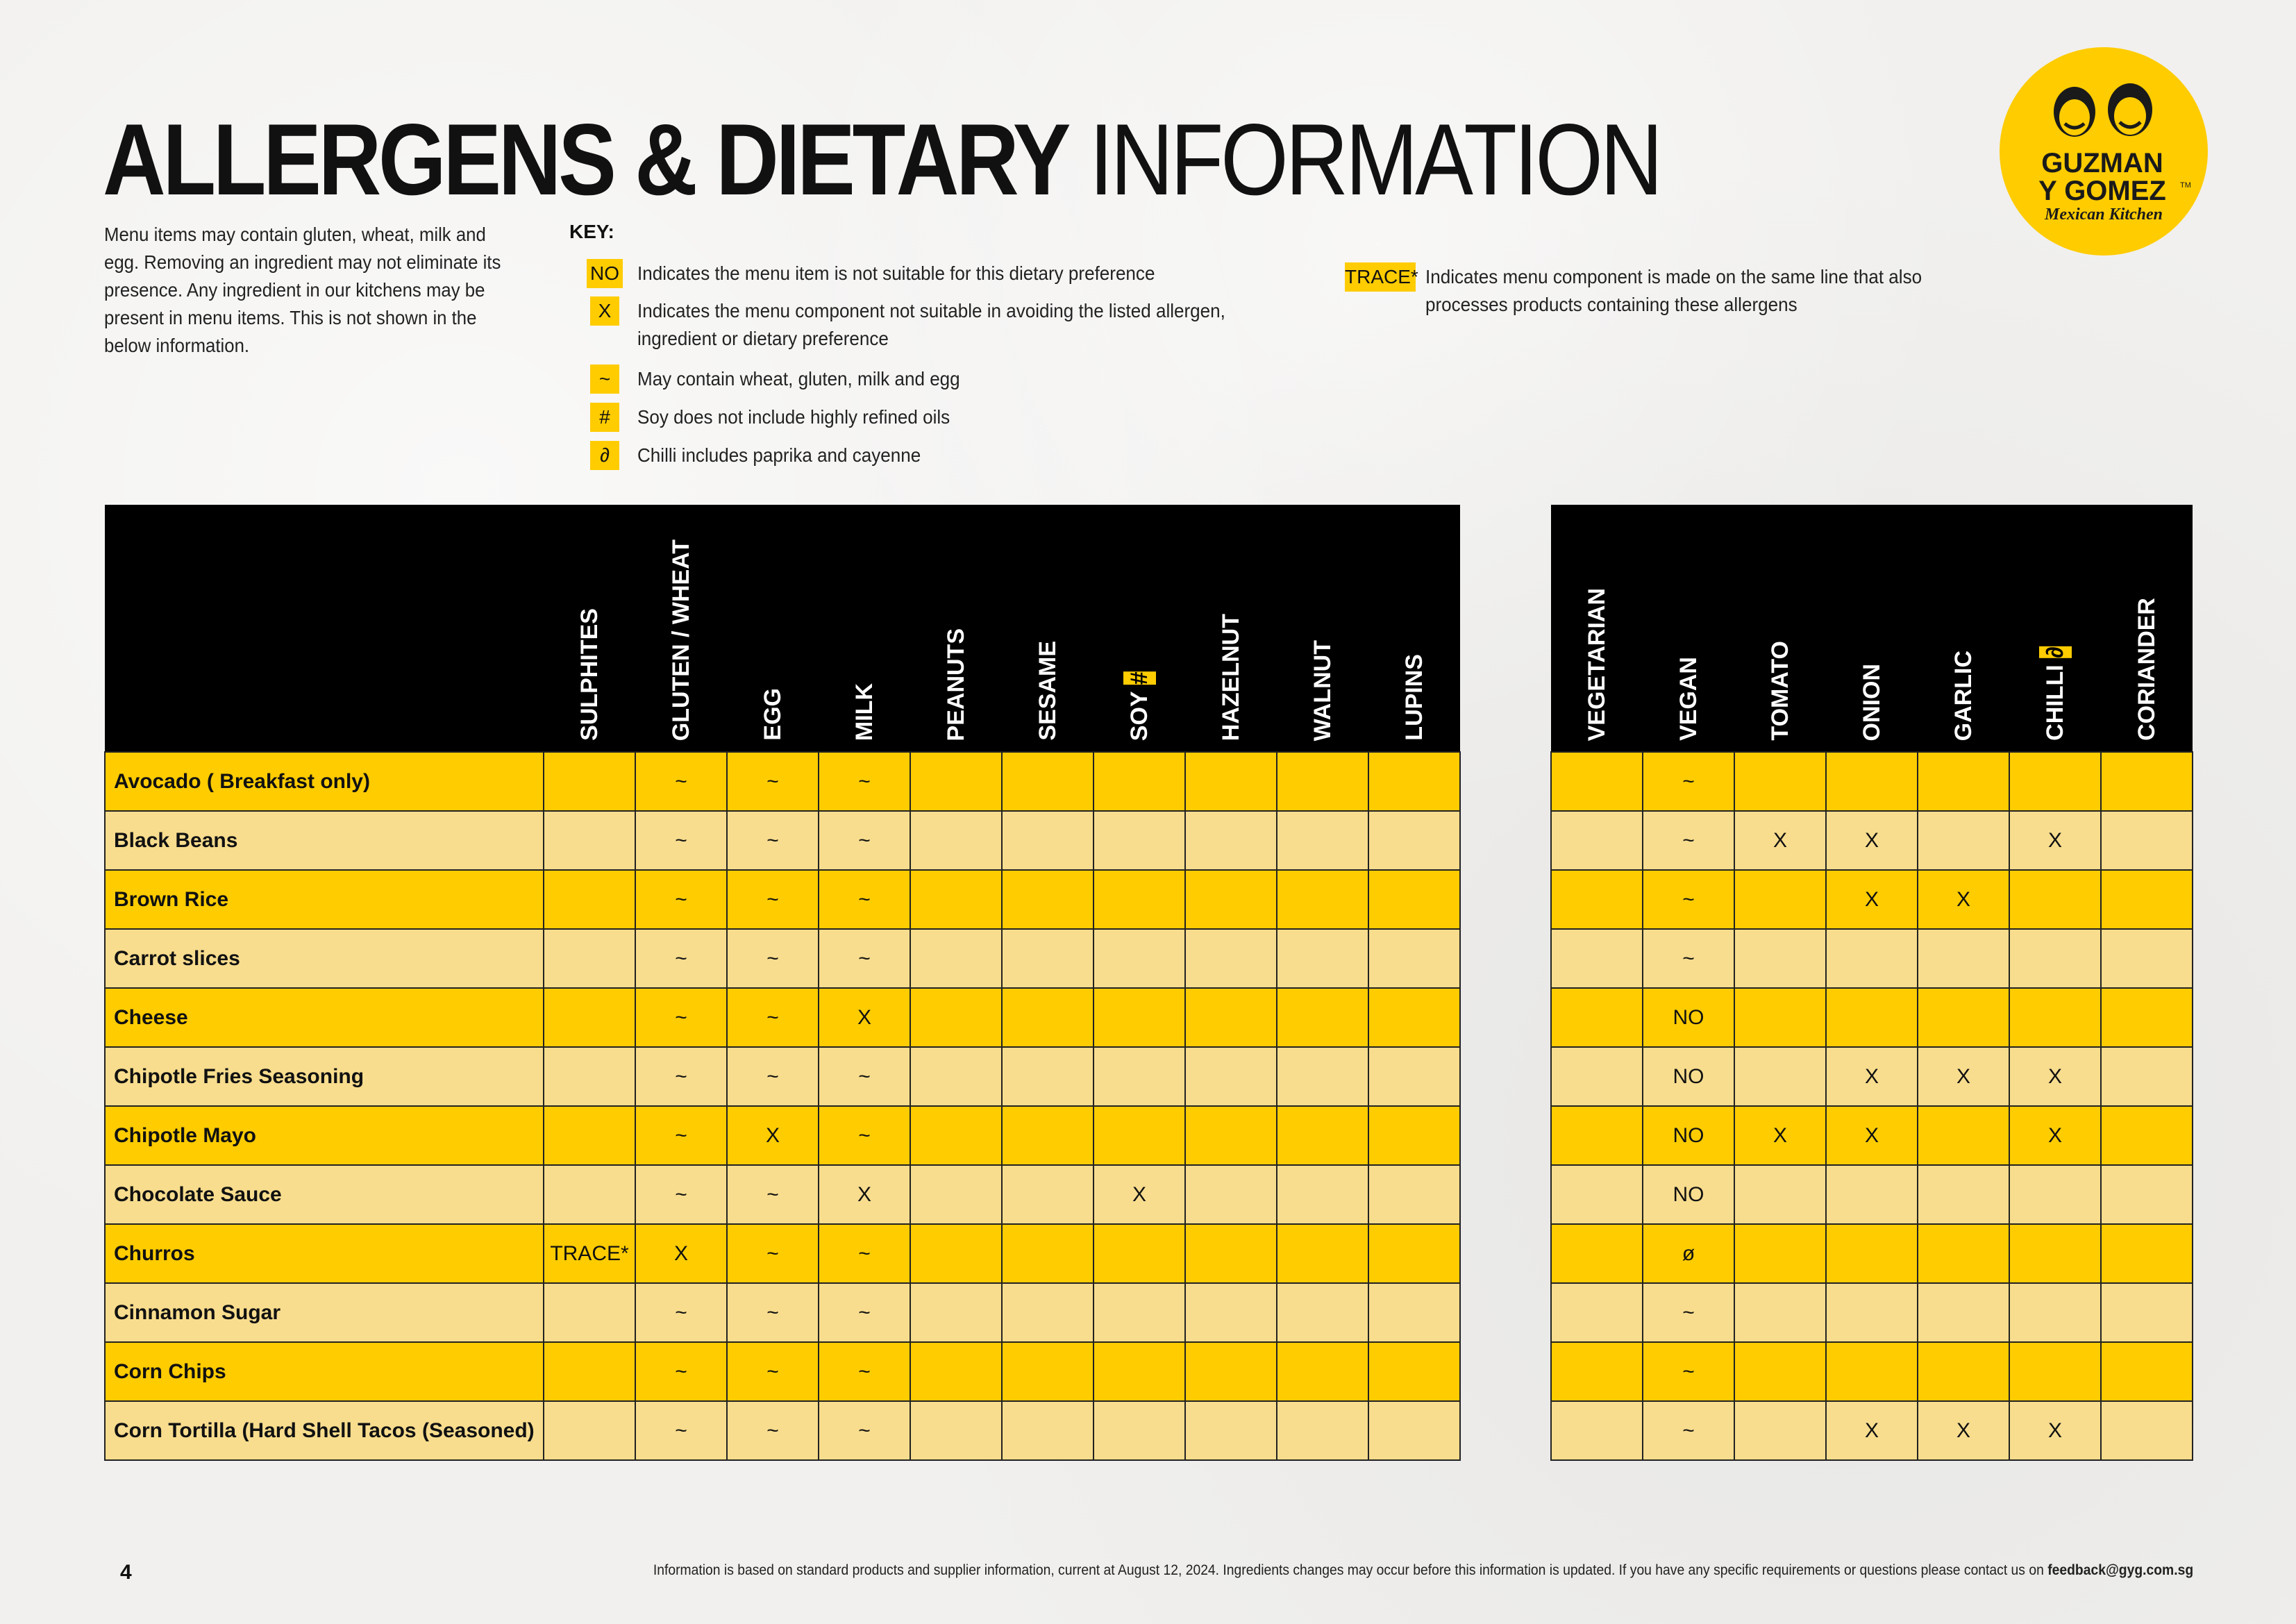 The width and height of the screenshot is (2296, 1624). I want to click on menu-item-name: Corn Chips, so click(324, 1372).